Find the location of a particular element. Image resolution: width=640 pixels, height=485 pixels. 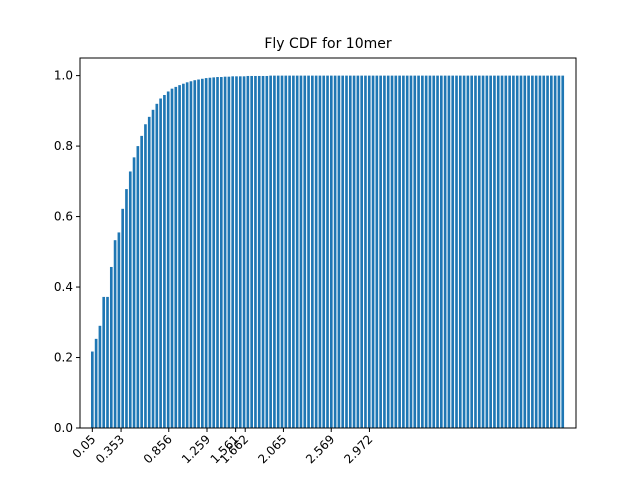

y-tick-label-5: 1.0 is located at coordinates (63, 76).